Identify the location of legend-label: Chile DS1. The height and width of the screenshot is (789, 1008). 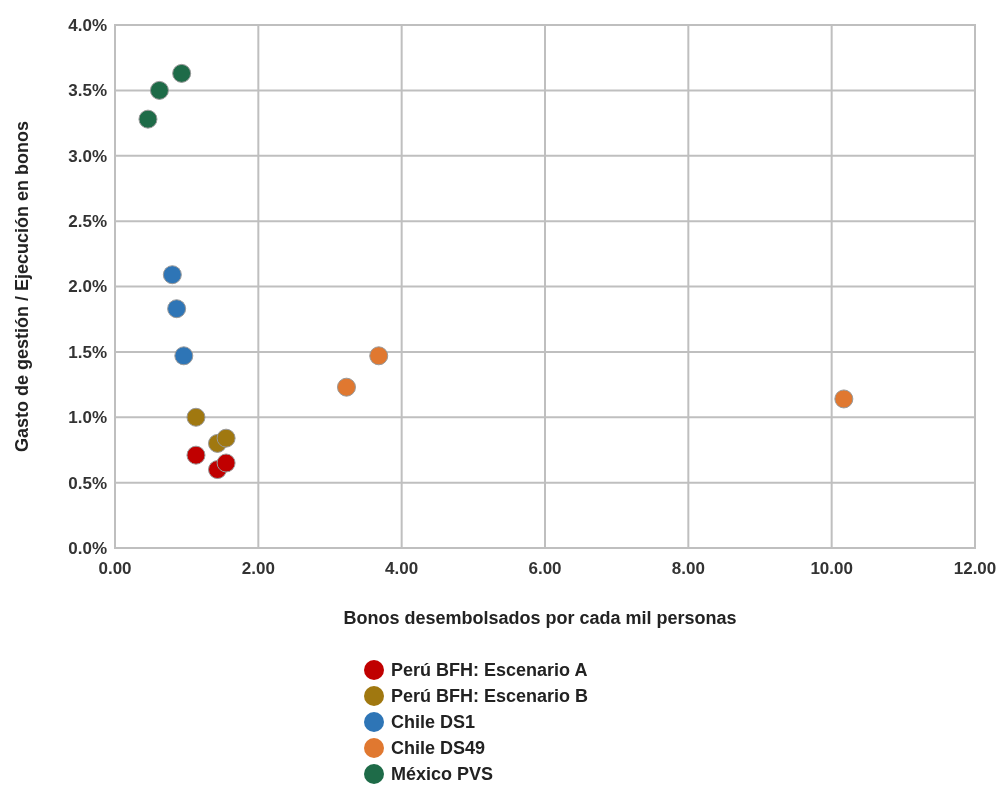
(433, 722).